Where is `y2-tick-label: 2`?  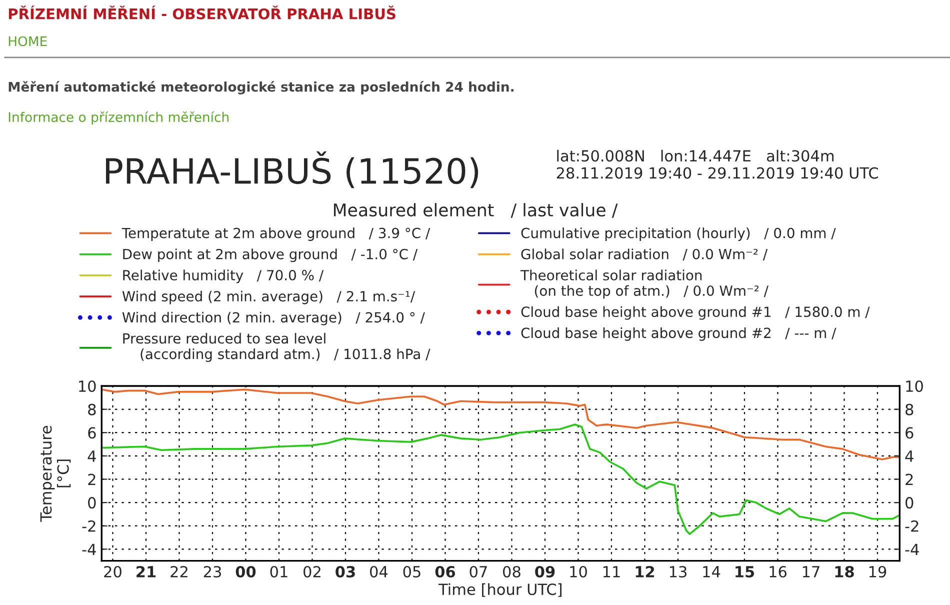
y2-tick-label: 2 is located at coordinates (909, 480).